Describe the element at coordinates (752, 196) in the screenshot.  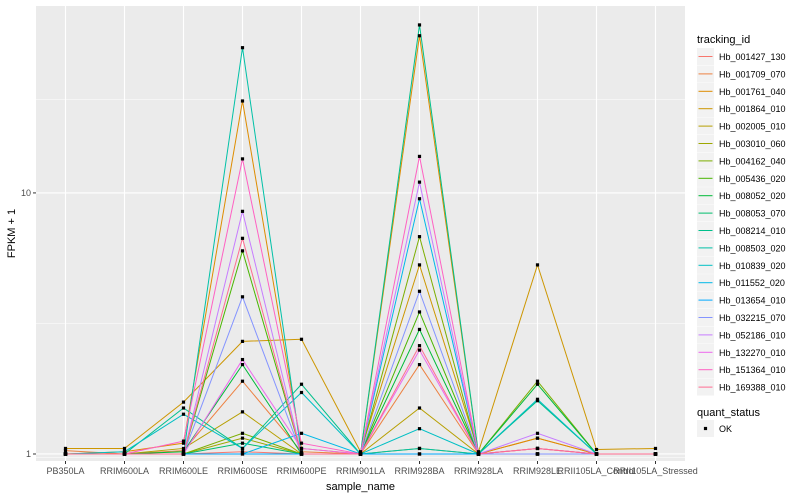
I see `legend-label: Hb_008052_020` at that location.